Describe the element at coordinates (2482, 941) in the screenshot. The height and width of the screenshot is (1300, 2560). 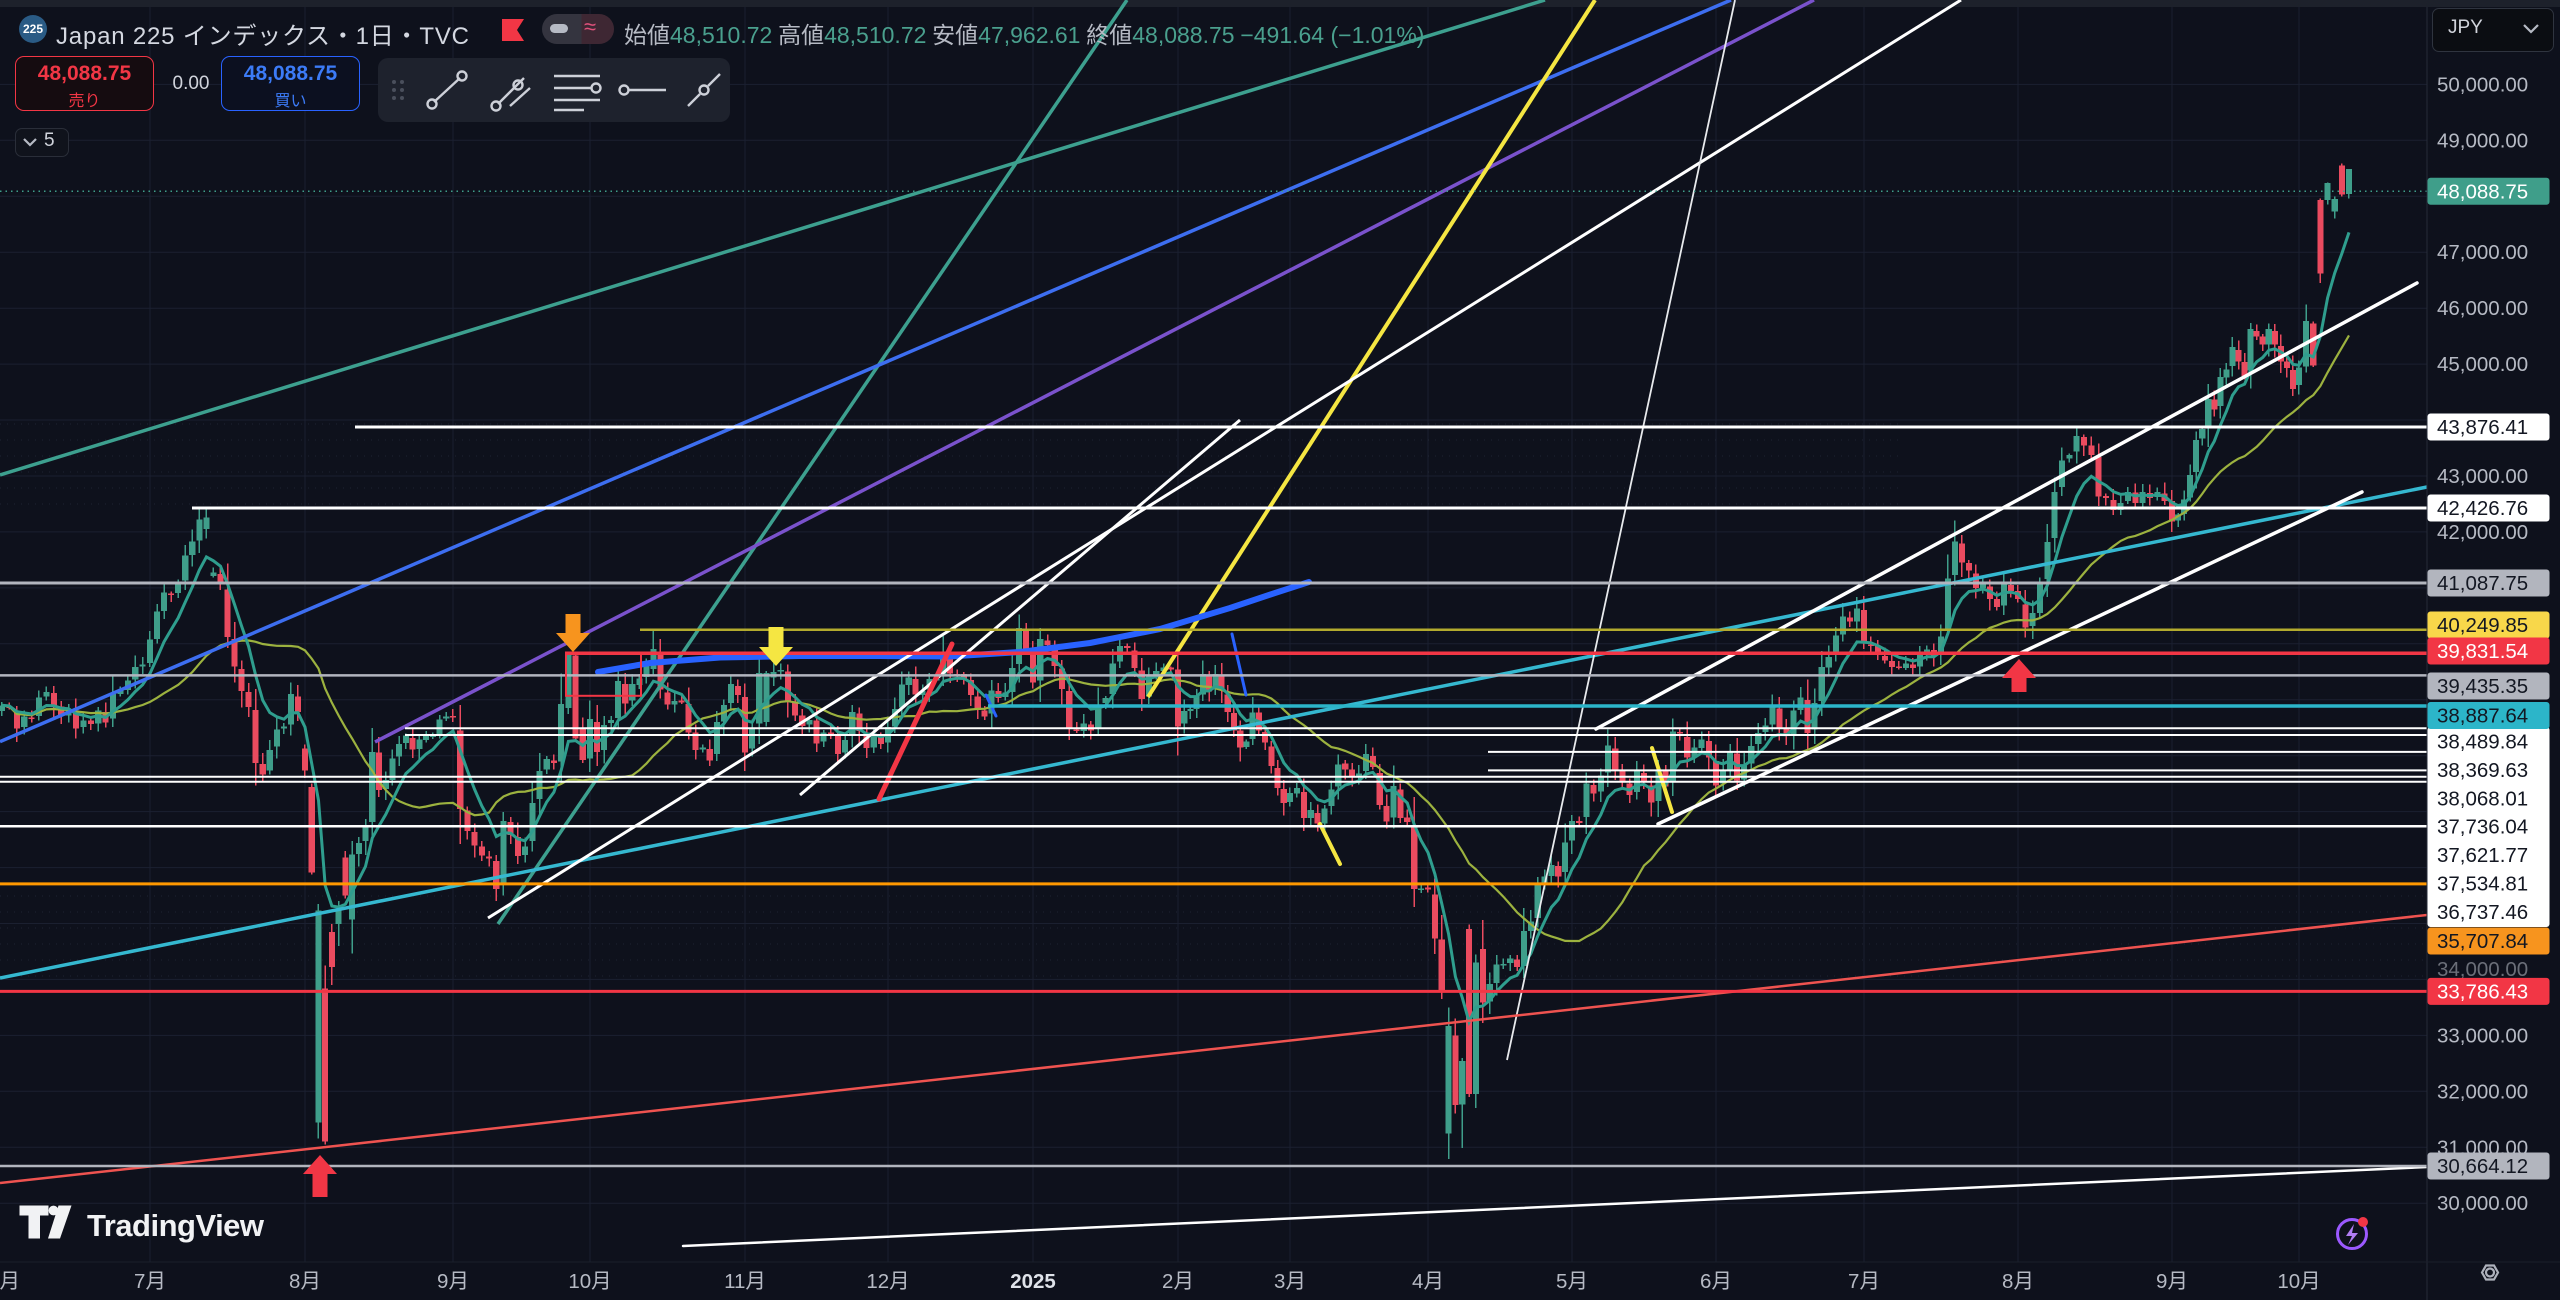
I see `svg-text: 35,707.84` at that location.